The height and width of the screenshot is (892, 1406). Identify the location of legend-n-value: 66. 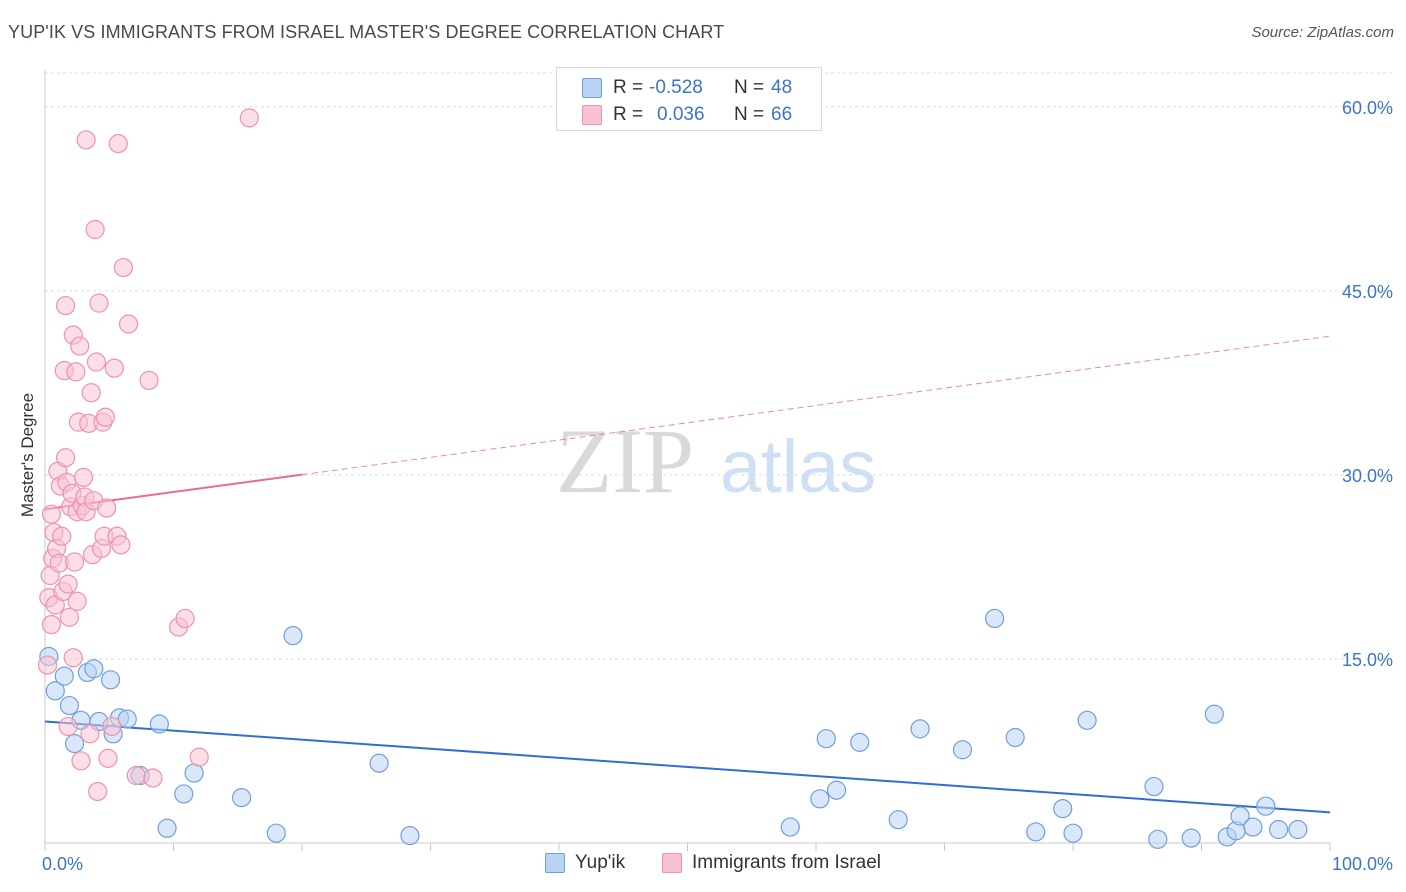
(782, 114).